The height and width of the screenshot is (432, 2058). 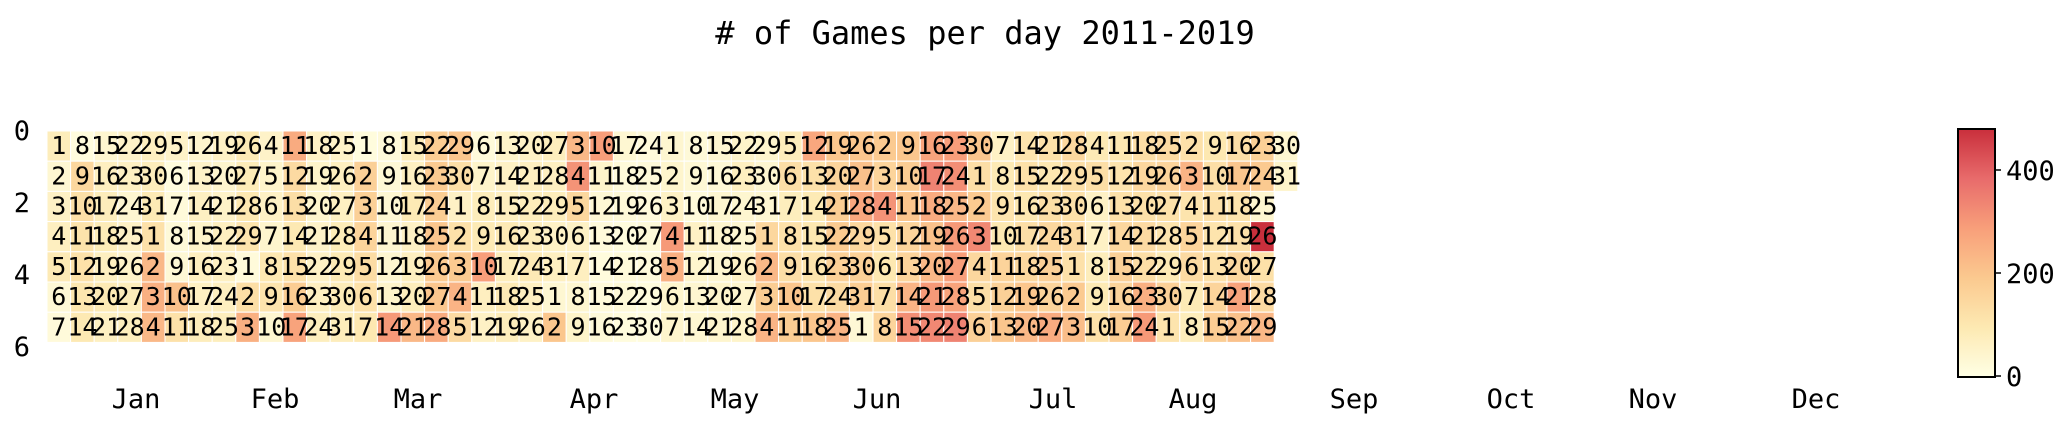 What do you see at coordinates (956, 326) in the screenshot?
I see `cell-day-label: 29` at bounding box center [956, 326].